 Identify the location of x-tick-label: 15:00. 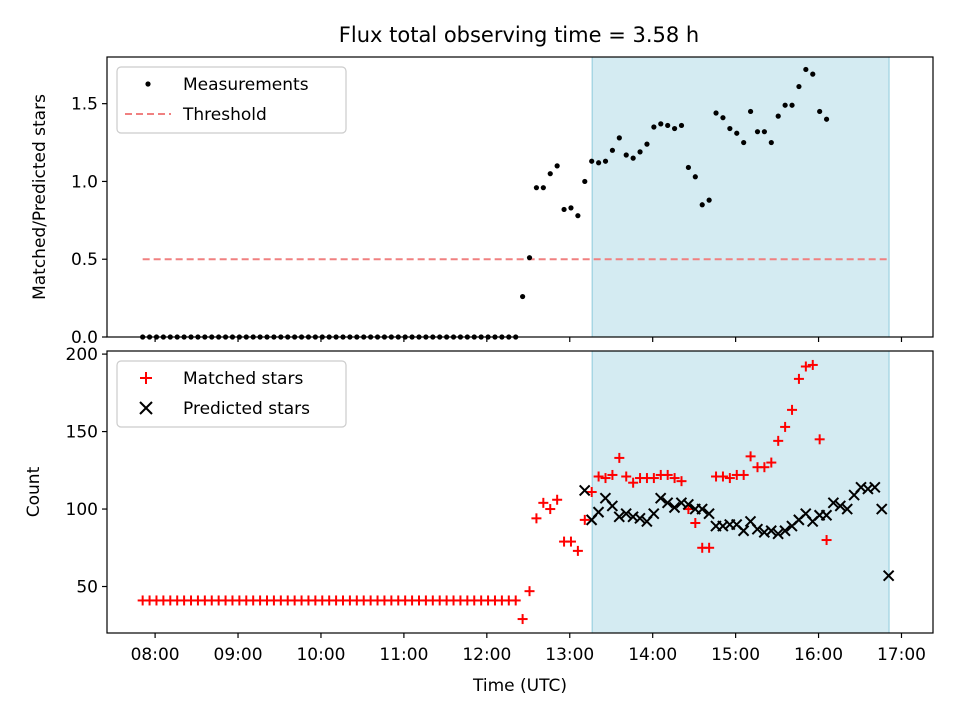
(735, 655).